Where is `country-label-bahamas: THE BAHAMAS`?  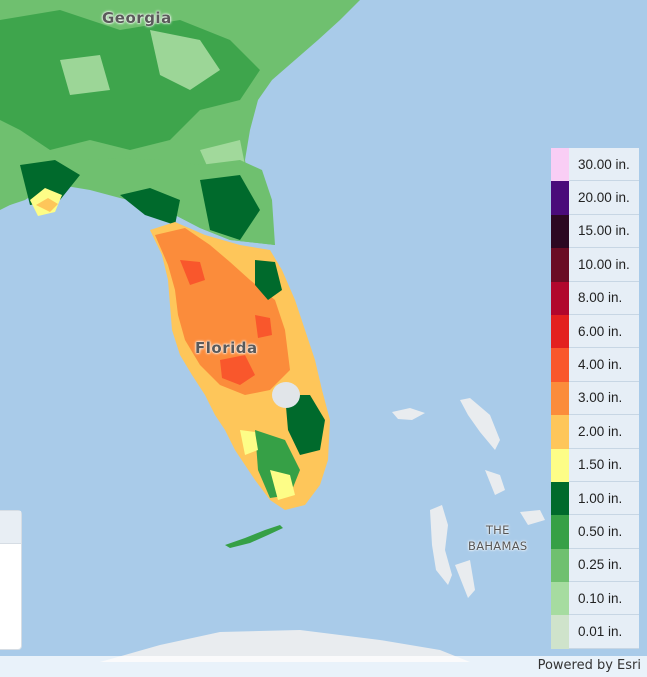
country-label-bahamas: THE BAHAMAS is located at coordinates (497, 538).